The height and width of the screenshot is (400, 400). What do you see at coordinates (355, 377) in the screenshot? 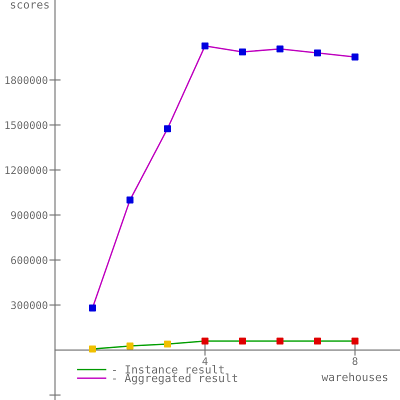
I see `x-axis-title: warehouses` at bounding box center [355, 377].